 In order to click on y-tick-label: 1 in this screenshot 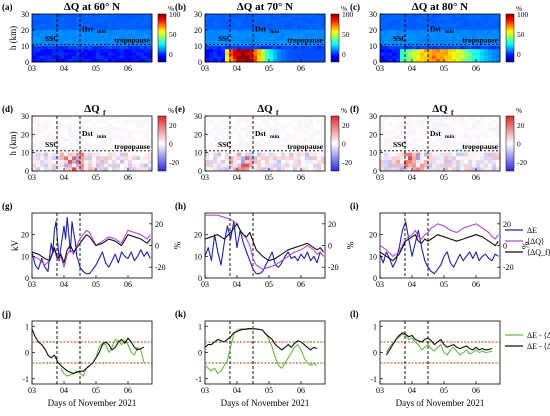, I will do `click(27, 326)`.